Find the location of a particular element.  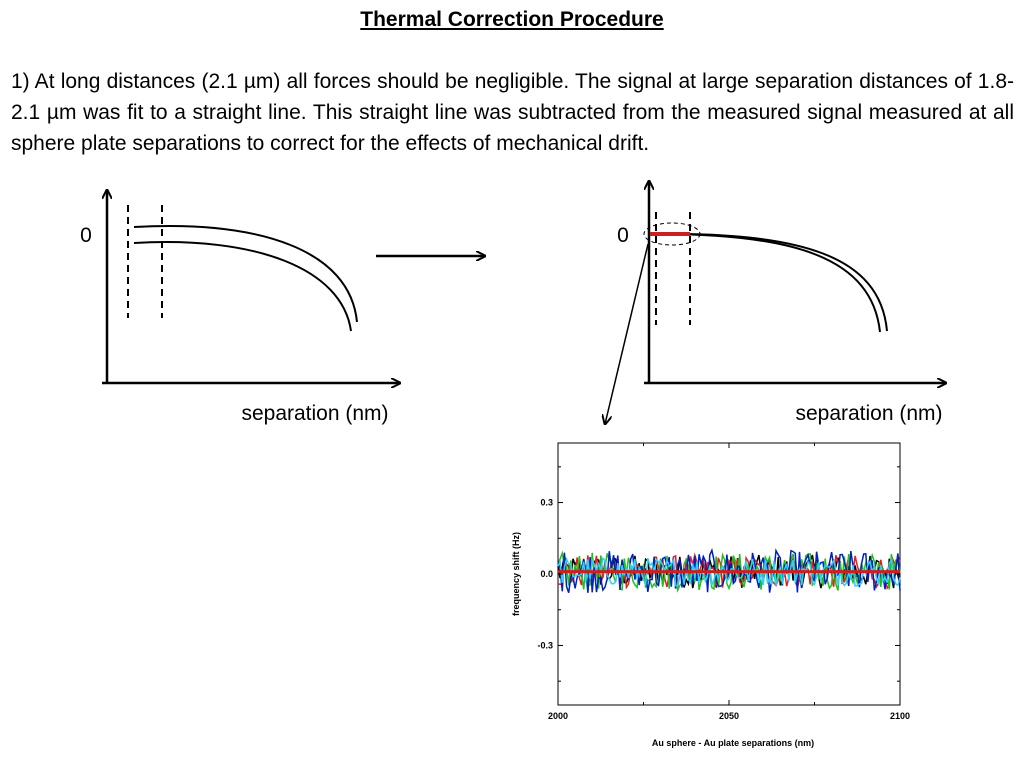

y-tick-label: 0.3 is located at coordinates (546, 503).